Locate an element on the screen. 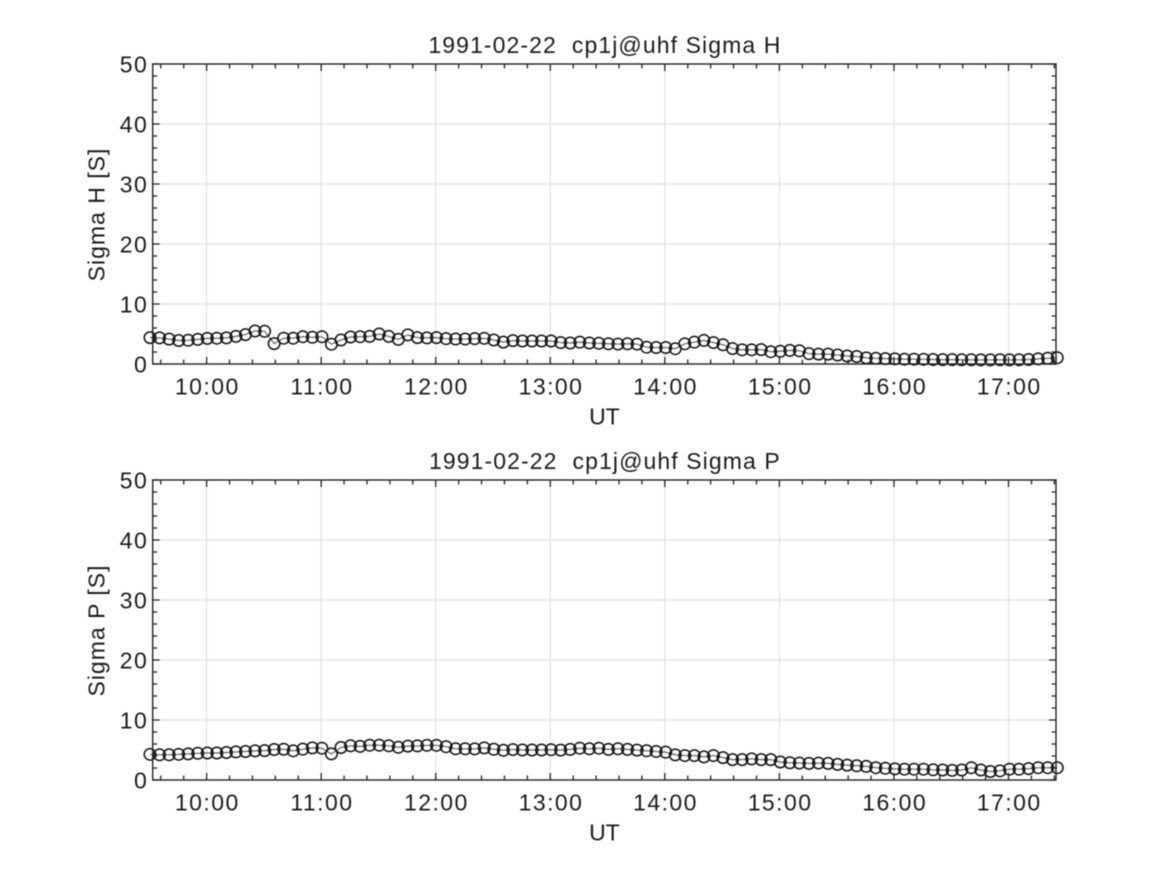 Image resolution: width=1167 pixels, height=875 pixels. svg-text: 1991-02-22 cp1j@uhf Sigma H is located at coordinates (604, 45).